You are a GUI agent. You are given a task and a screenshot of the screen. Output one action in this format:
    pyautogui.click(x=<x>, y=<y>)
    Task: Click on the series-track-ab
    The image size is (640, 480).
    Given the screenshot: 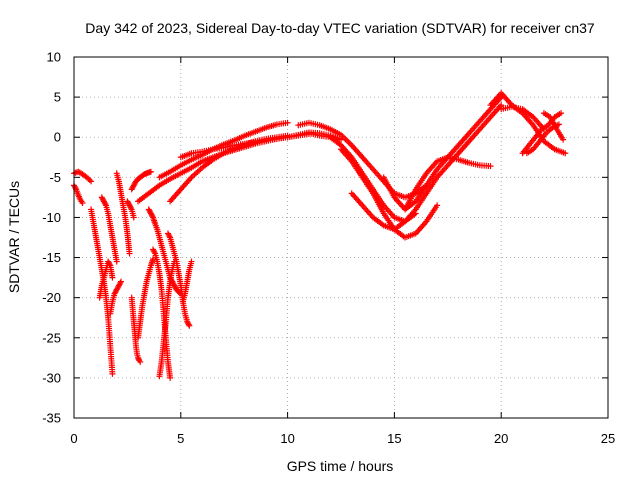 What is the action you would take?
    pyautogui.click(x=522, y=118)
    